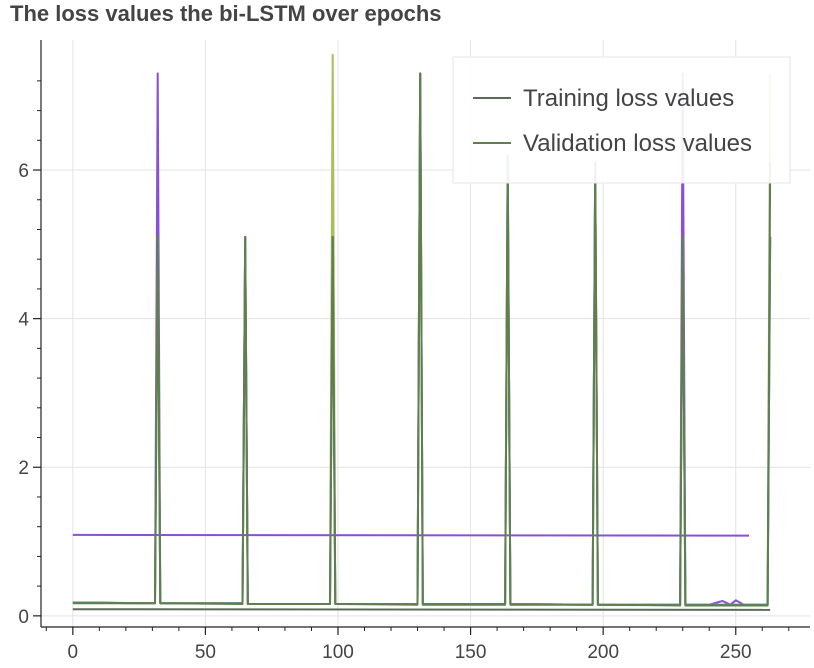  I want to click on y-tick-label: 4, so click(23, 320).